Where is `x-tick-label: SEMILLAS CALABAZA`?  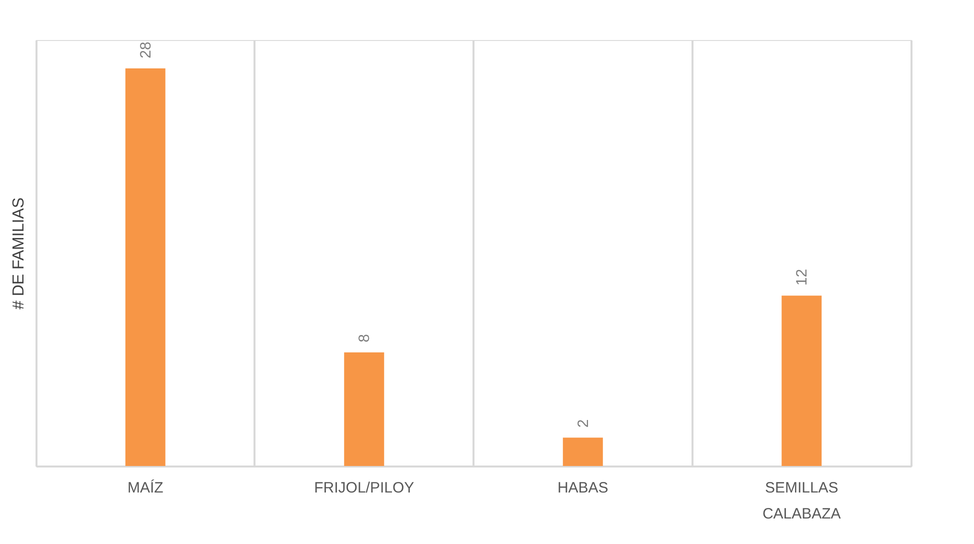
x-tick-label: SEMILLAS CALABAZA is located at coordinates (801, 501).